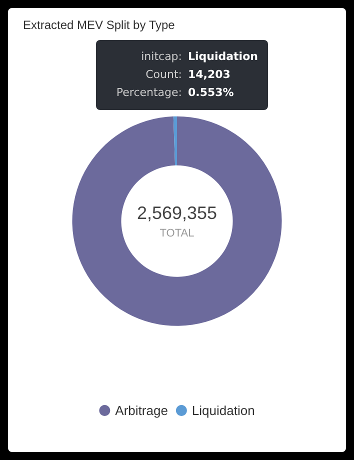  Describe the element at coordinates (141, 410) in the screenshot. I see `legend-label: Arbitrage` at that location.